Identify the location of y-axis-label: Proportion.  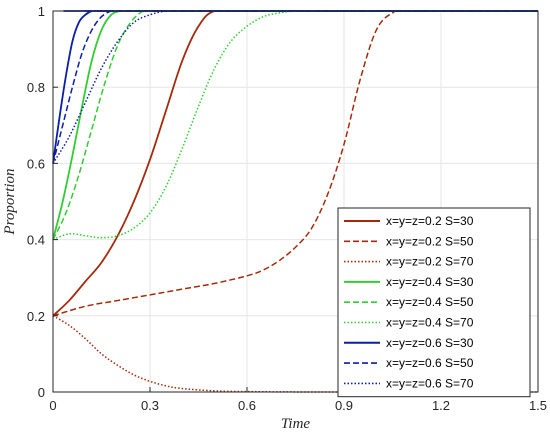
(10, 201).